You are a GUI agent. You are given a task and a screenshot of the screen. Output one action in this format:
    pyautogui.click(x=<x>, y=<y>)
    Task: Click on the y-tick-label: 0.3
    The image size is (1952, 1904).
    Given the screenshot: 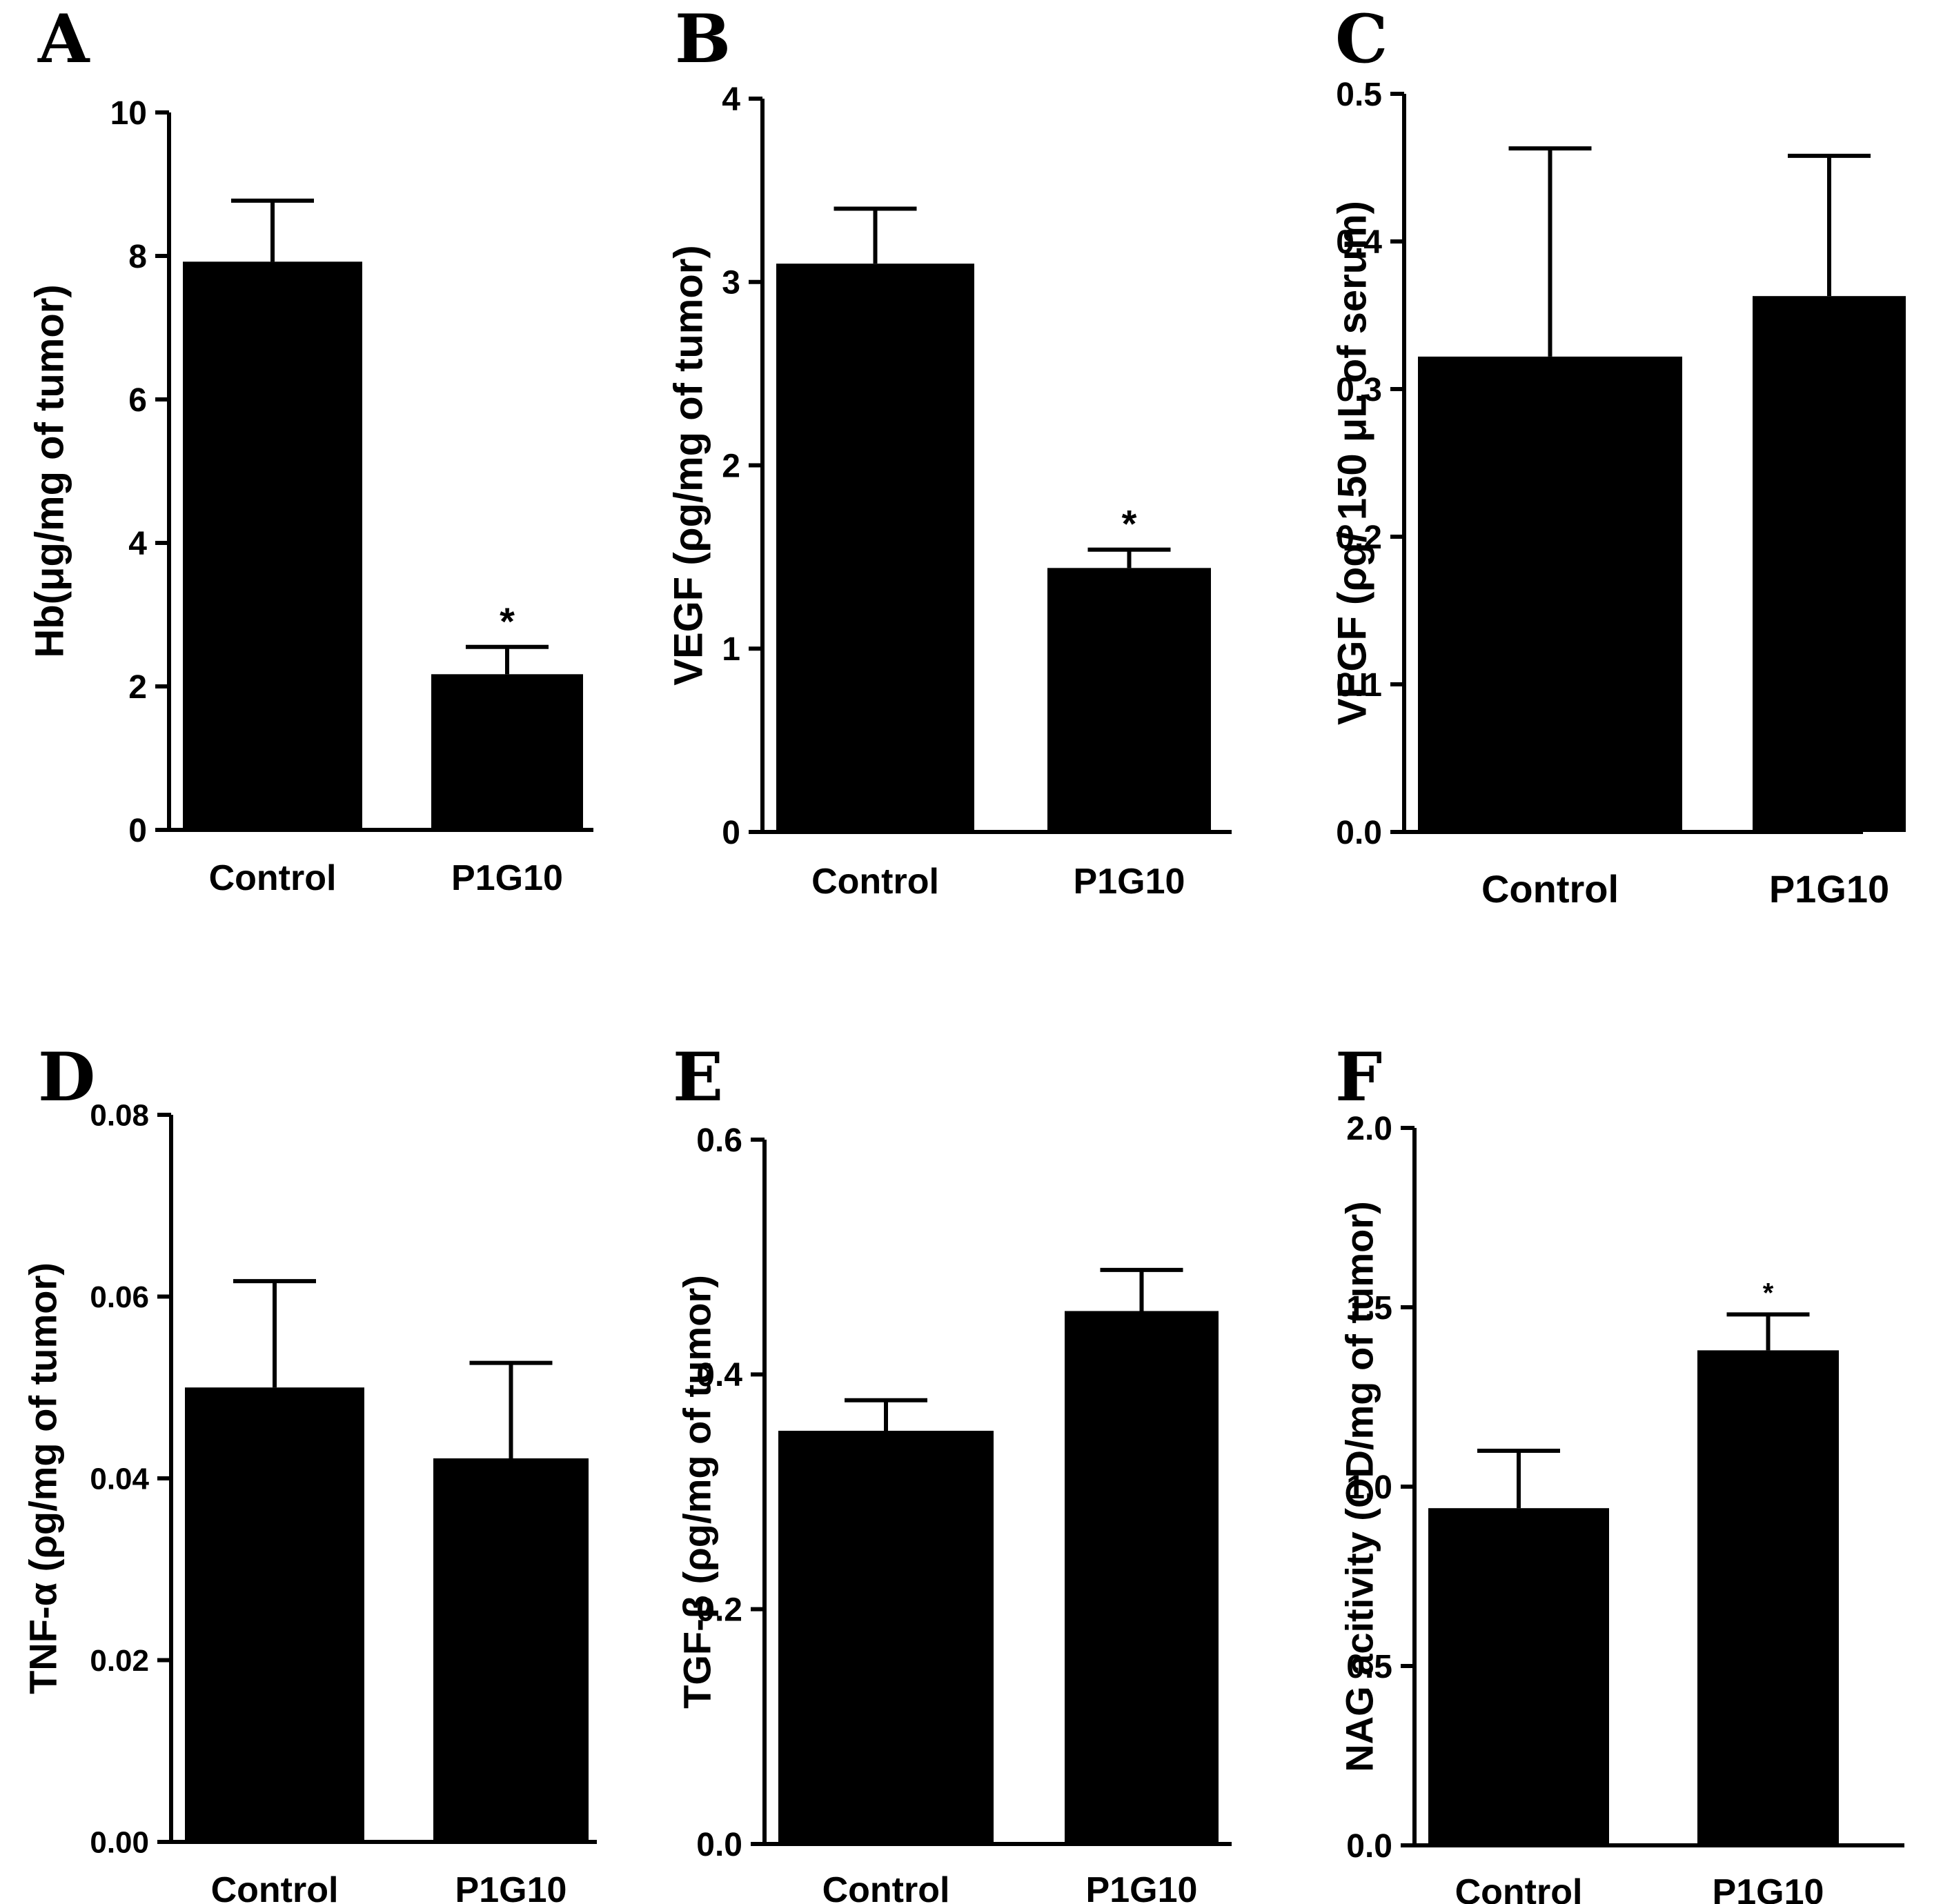 What is the action you would take?
    pyautogui.click(x=1359, y=390)
    